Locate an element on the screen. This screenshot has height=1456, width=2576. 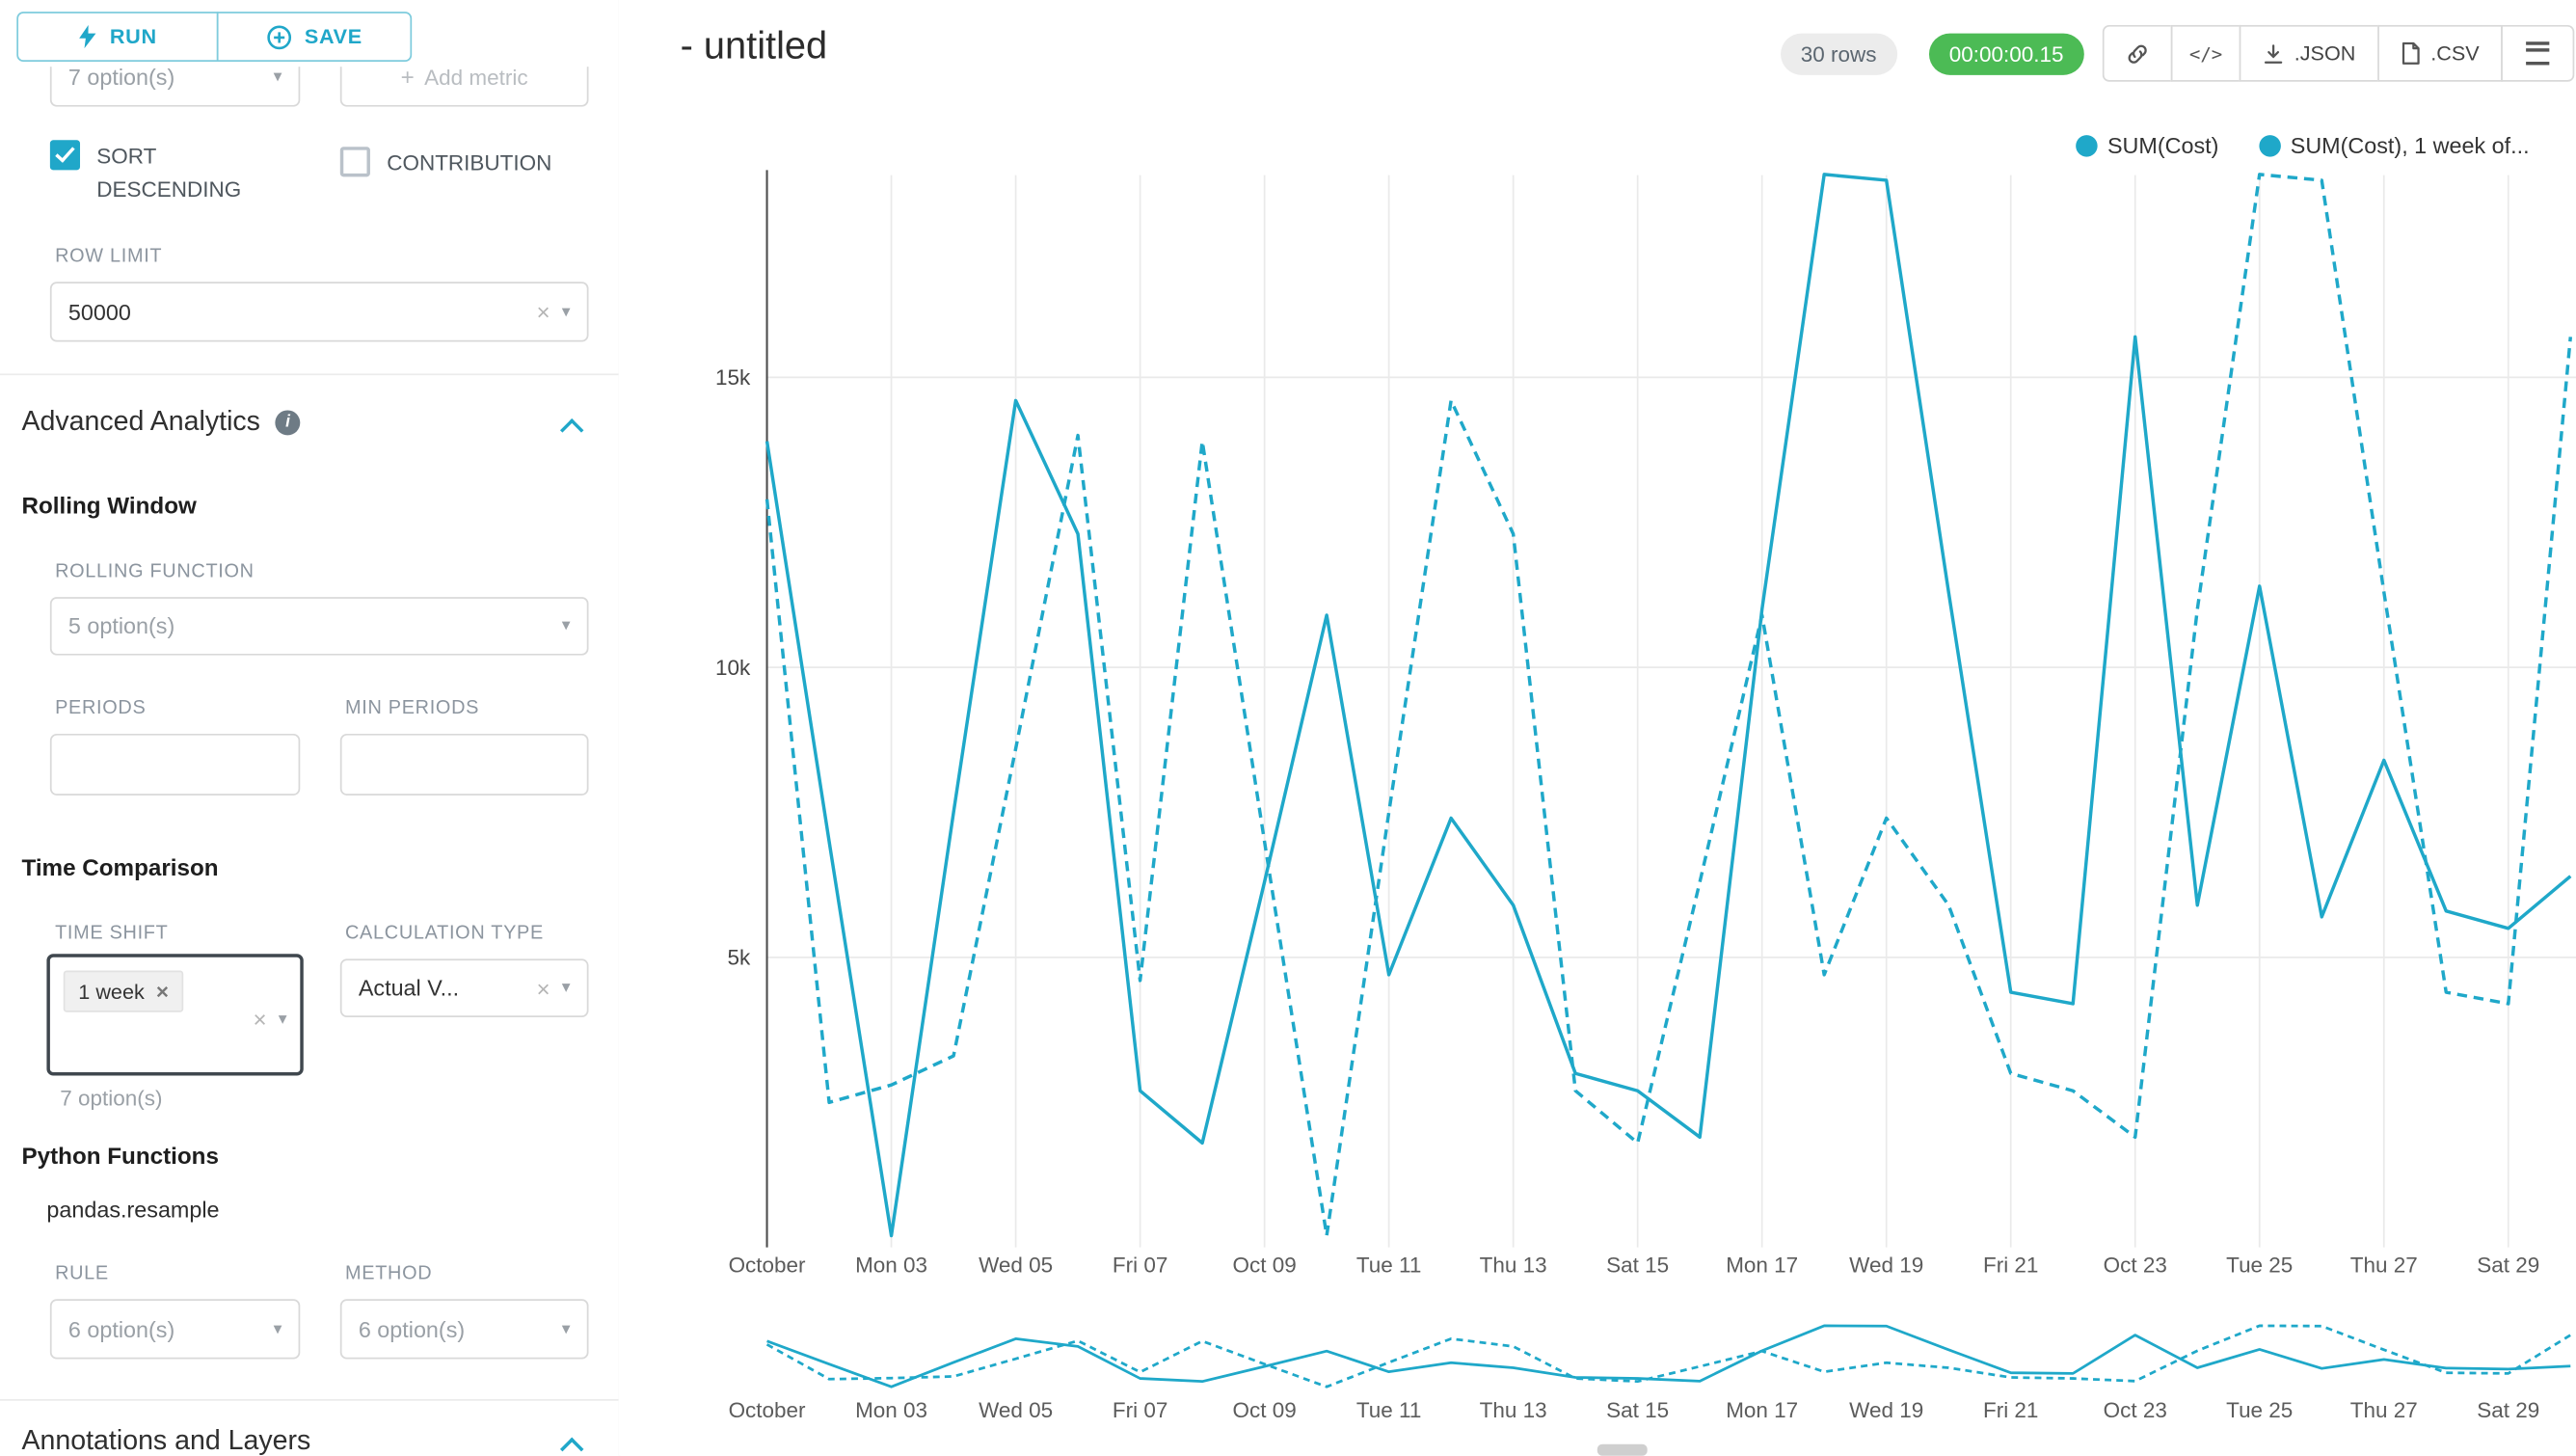
time-shift-tag-label: 1 week is located at coordinates (112, 992).